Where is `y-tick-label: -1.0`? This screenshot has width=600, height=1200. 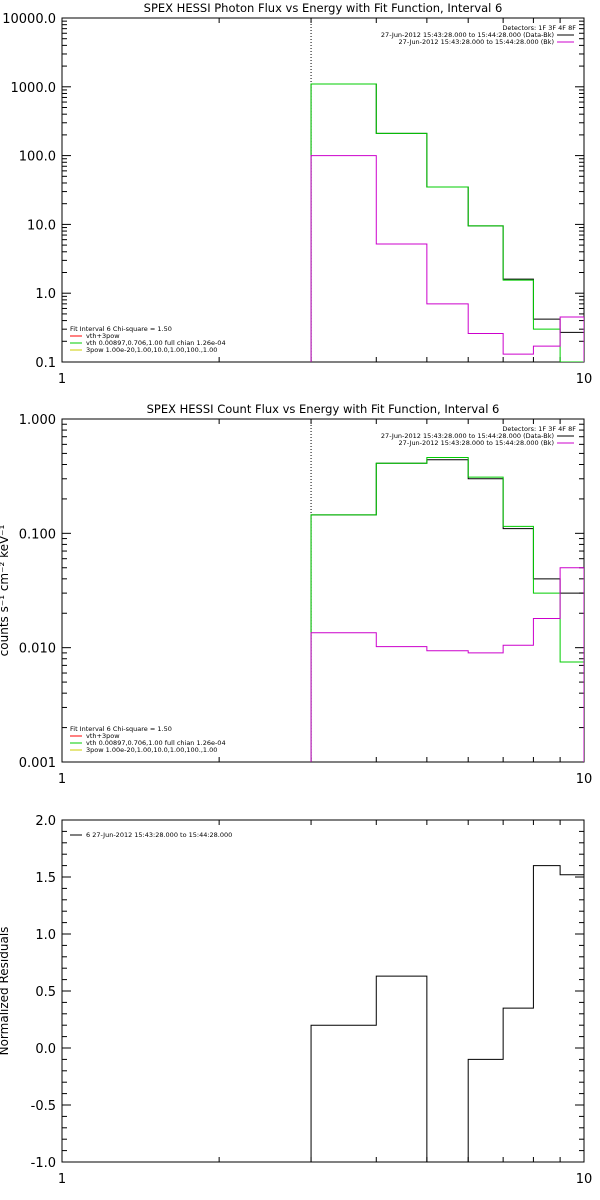 y-tick-label: -1.0 is located at coordinates (43, 1163).